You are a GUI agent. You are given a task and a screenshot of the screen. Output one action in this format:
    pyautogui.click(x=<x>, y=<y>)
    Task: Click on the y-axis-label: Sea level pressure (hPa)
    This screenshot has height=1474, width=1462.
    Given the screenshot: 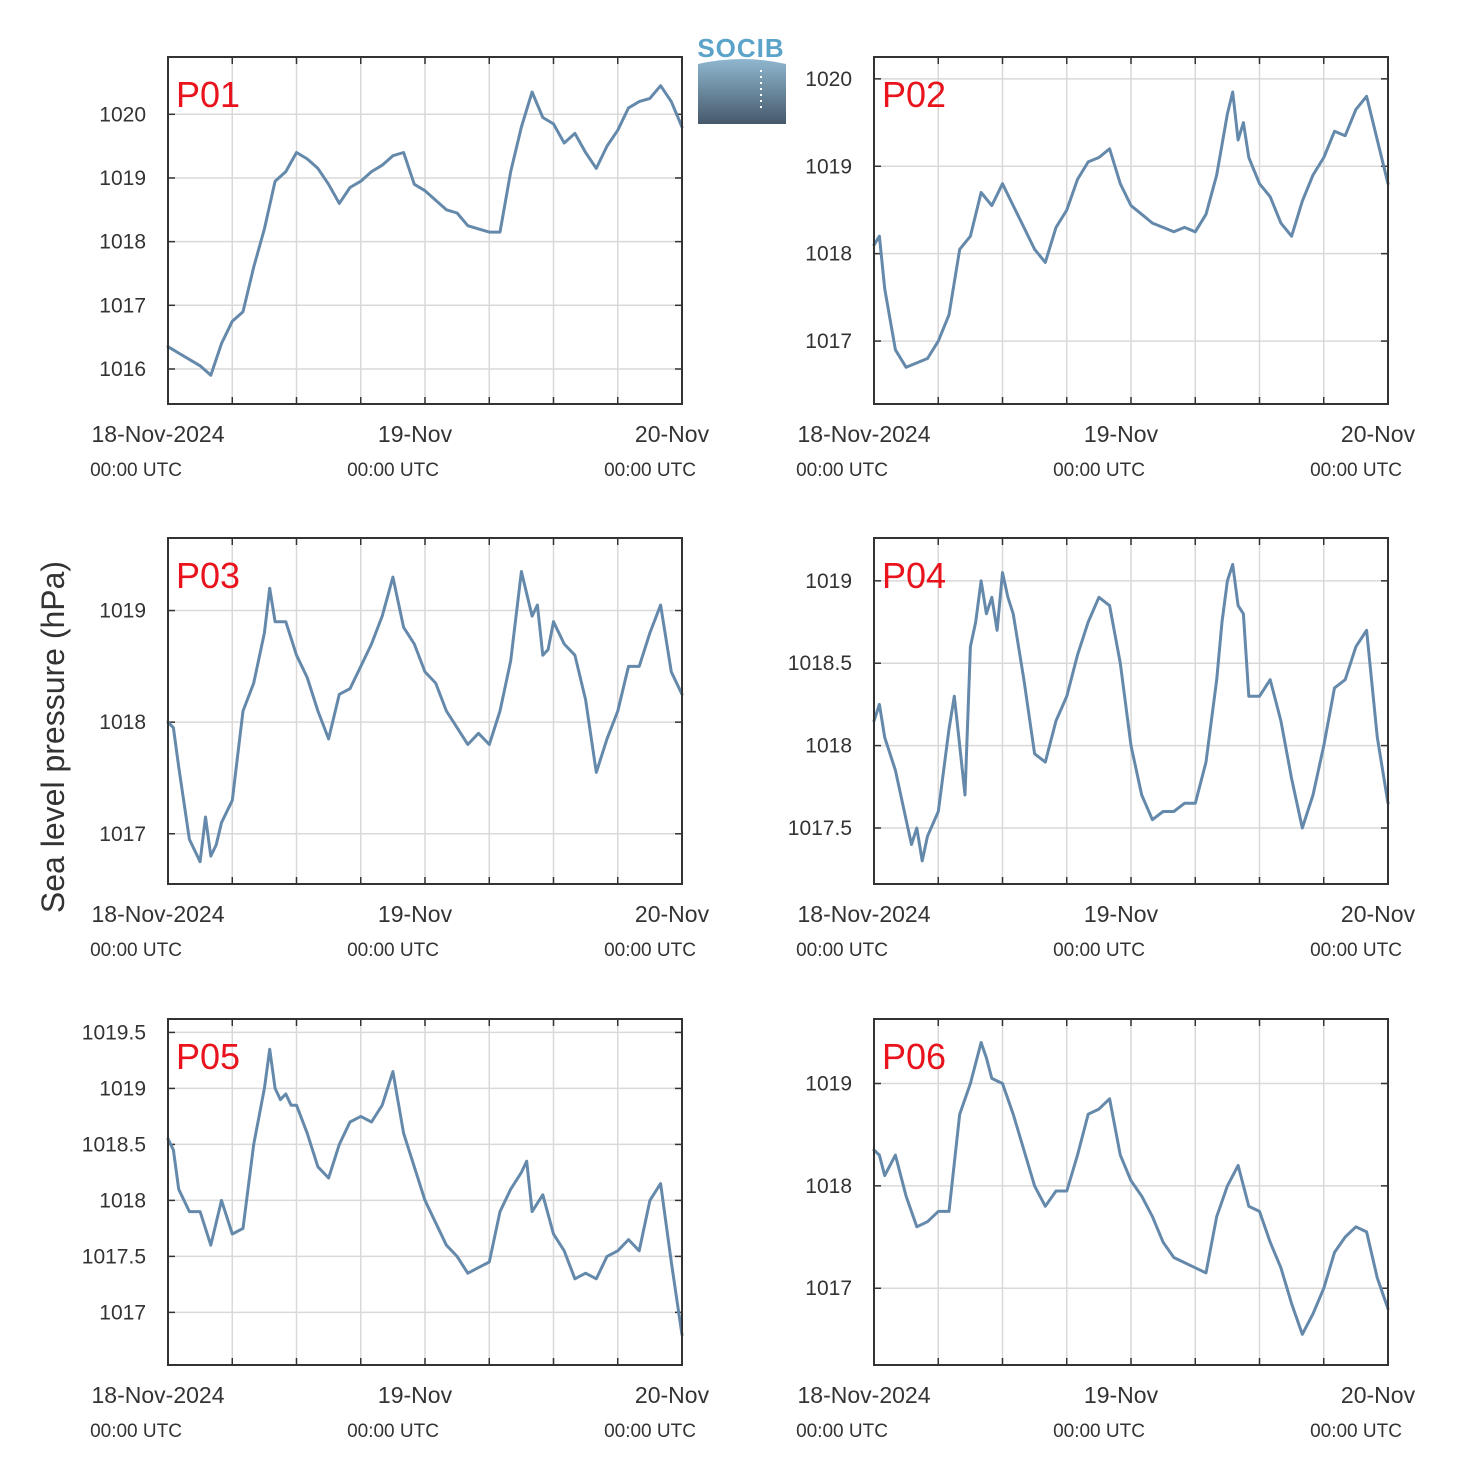 What is the action you would take?
    pyautogui.click(x=53, y=737)
    